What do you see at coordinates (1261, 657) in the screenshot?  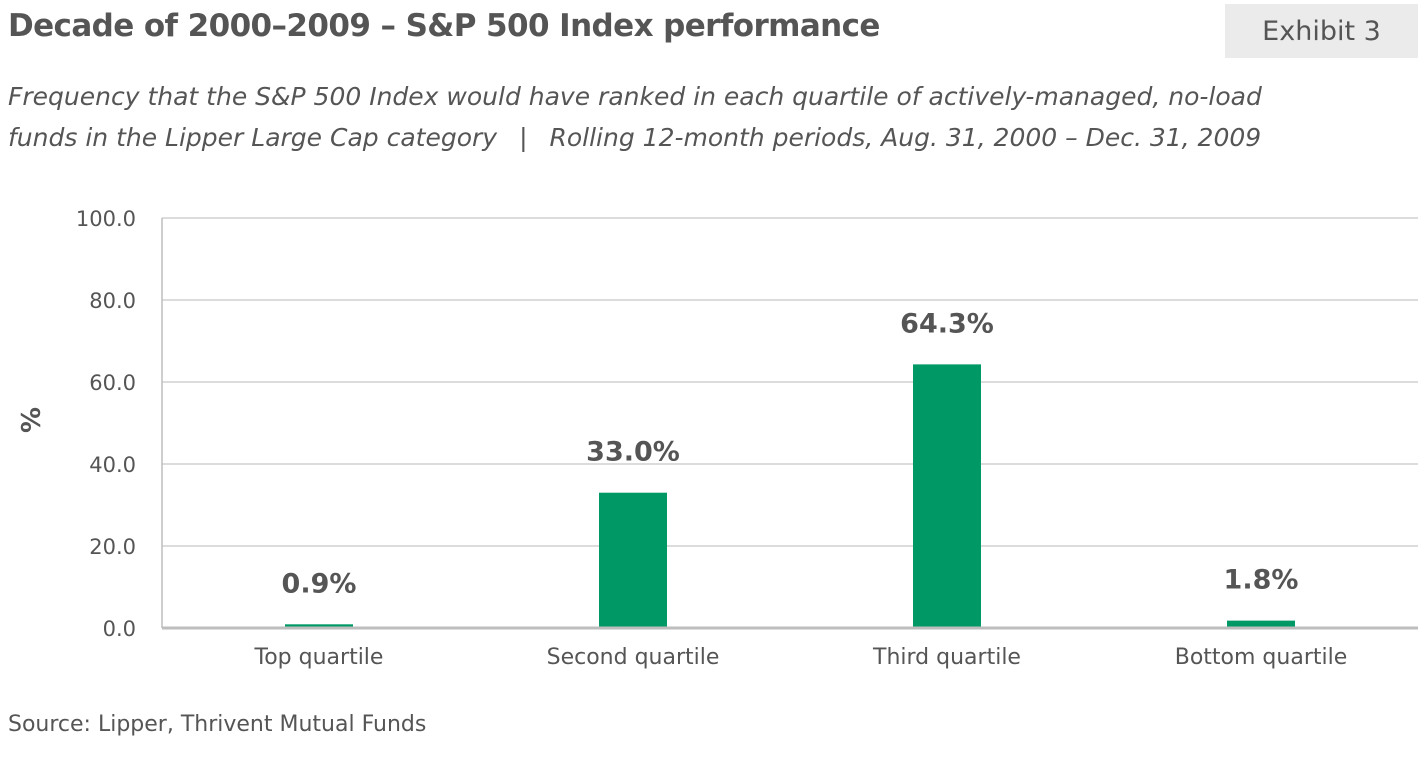 I see `x-tick-label: Bottom quartile` at bounding box center [1261, 657].